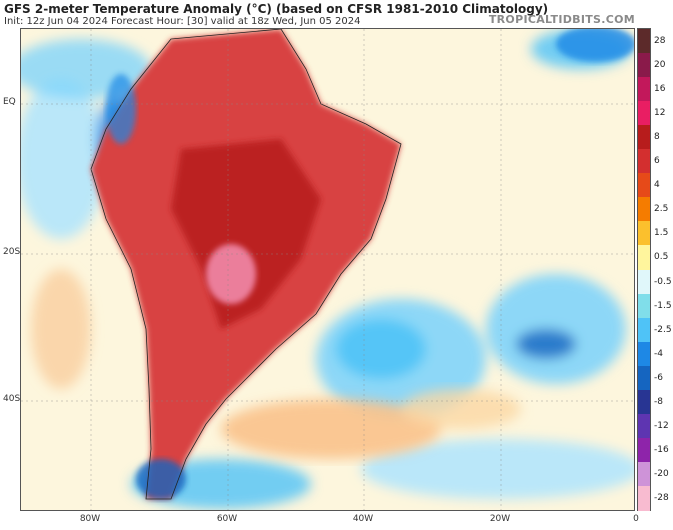 The height and width of the screenshot is (530, 673). Describe the element at coordinates (658, 377) in the screenshot. I see `colorbar-label: -6` at that location.